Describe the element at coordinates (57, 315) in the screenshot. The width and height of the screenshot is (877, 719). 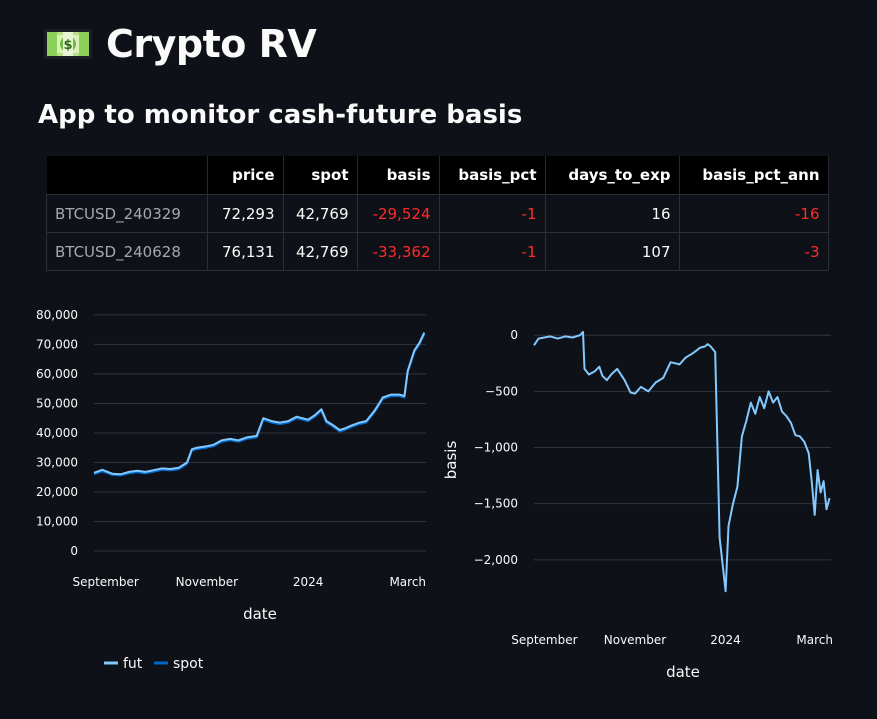
I see `price-chart-ytick-label: 80,000` at that location.